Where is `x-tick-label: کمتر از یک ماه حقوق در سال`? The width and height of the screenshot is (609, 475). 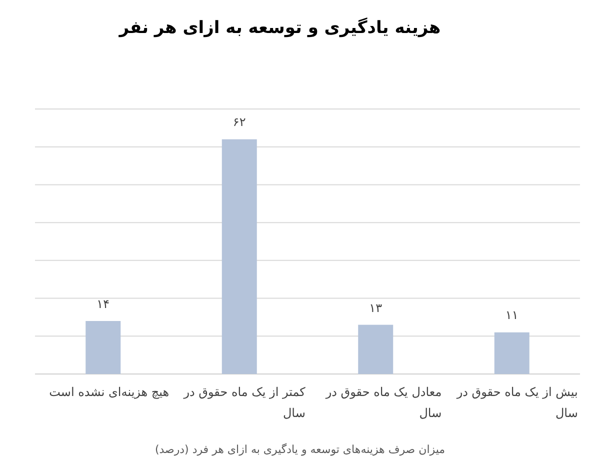 x-tick-label: کمتر از یک ماه حقوق در سال is located at coordinates (244, 403).